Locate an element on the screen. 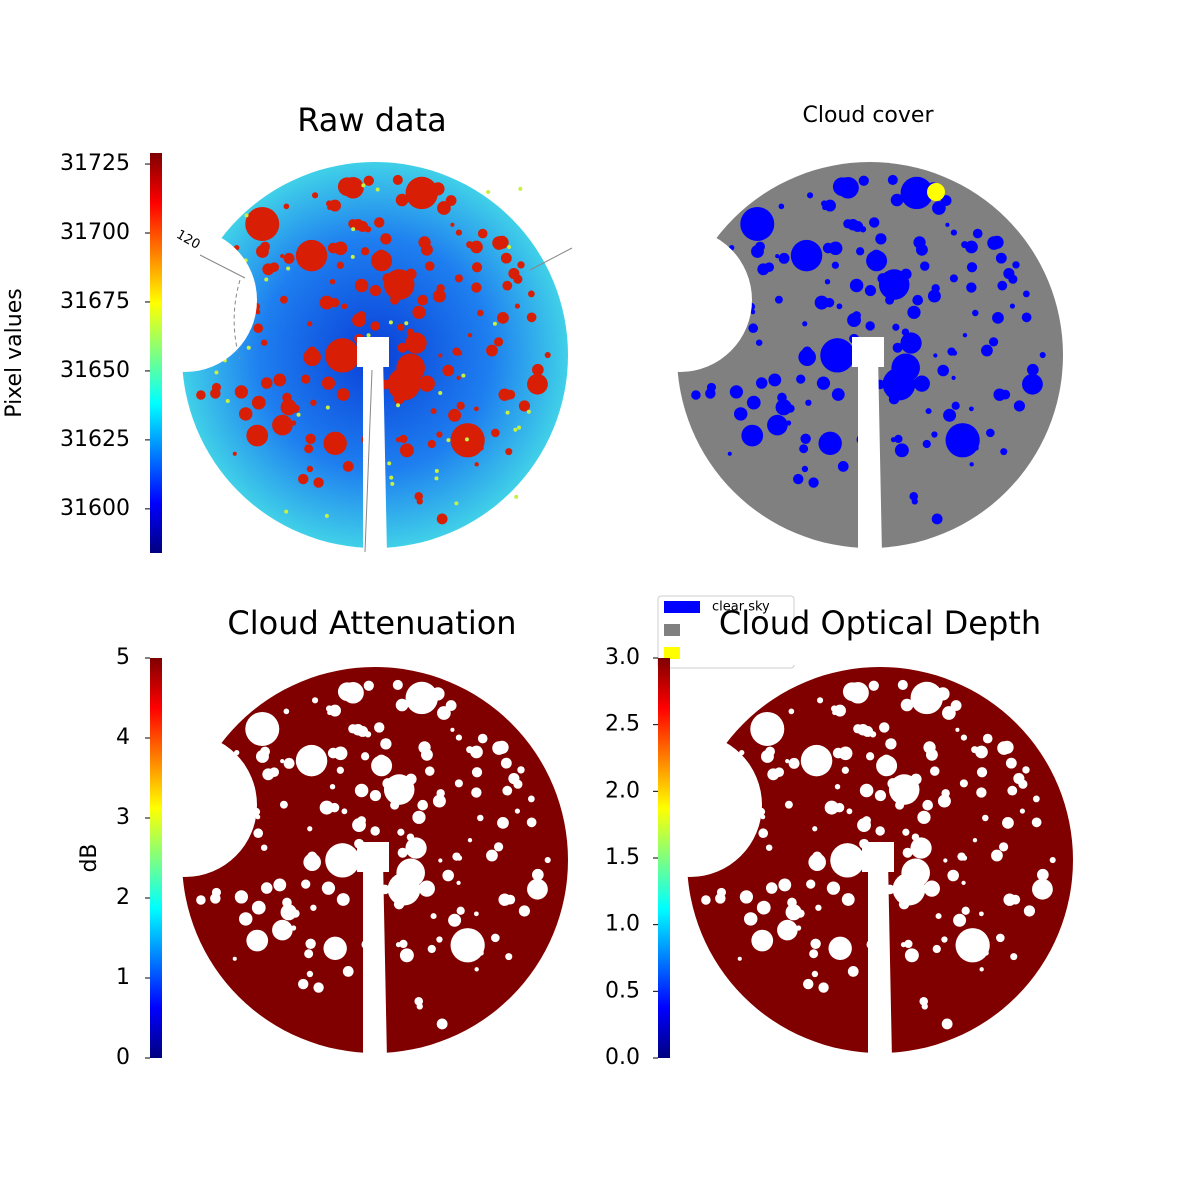 This screenshot has height=1200, width=1200. colorbar-tick-label: 3.0 is located at coordinates (622, 657).